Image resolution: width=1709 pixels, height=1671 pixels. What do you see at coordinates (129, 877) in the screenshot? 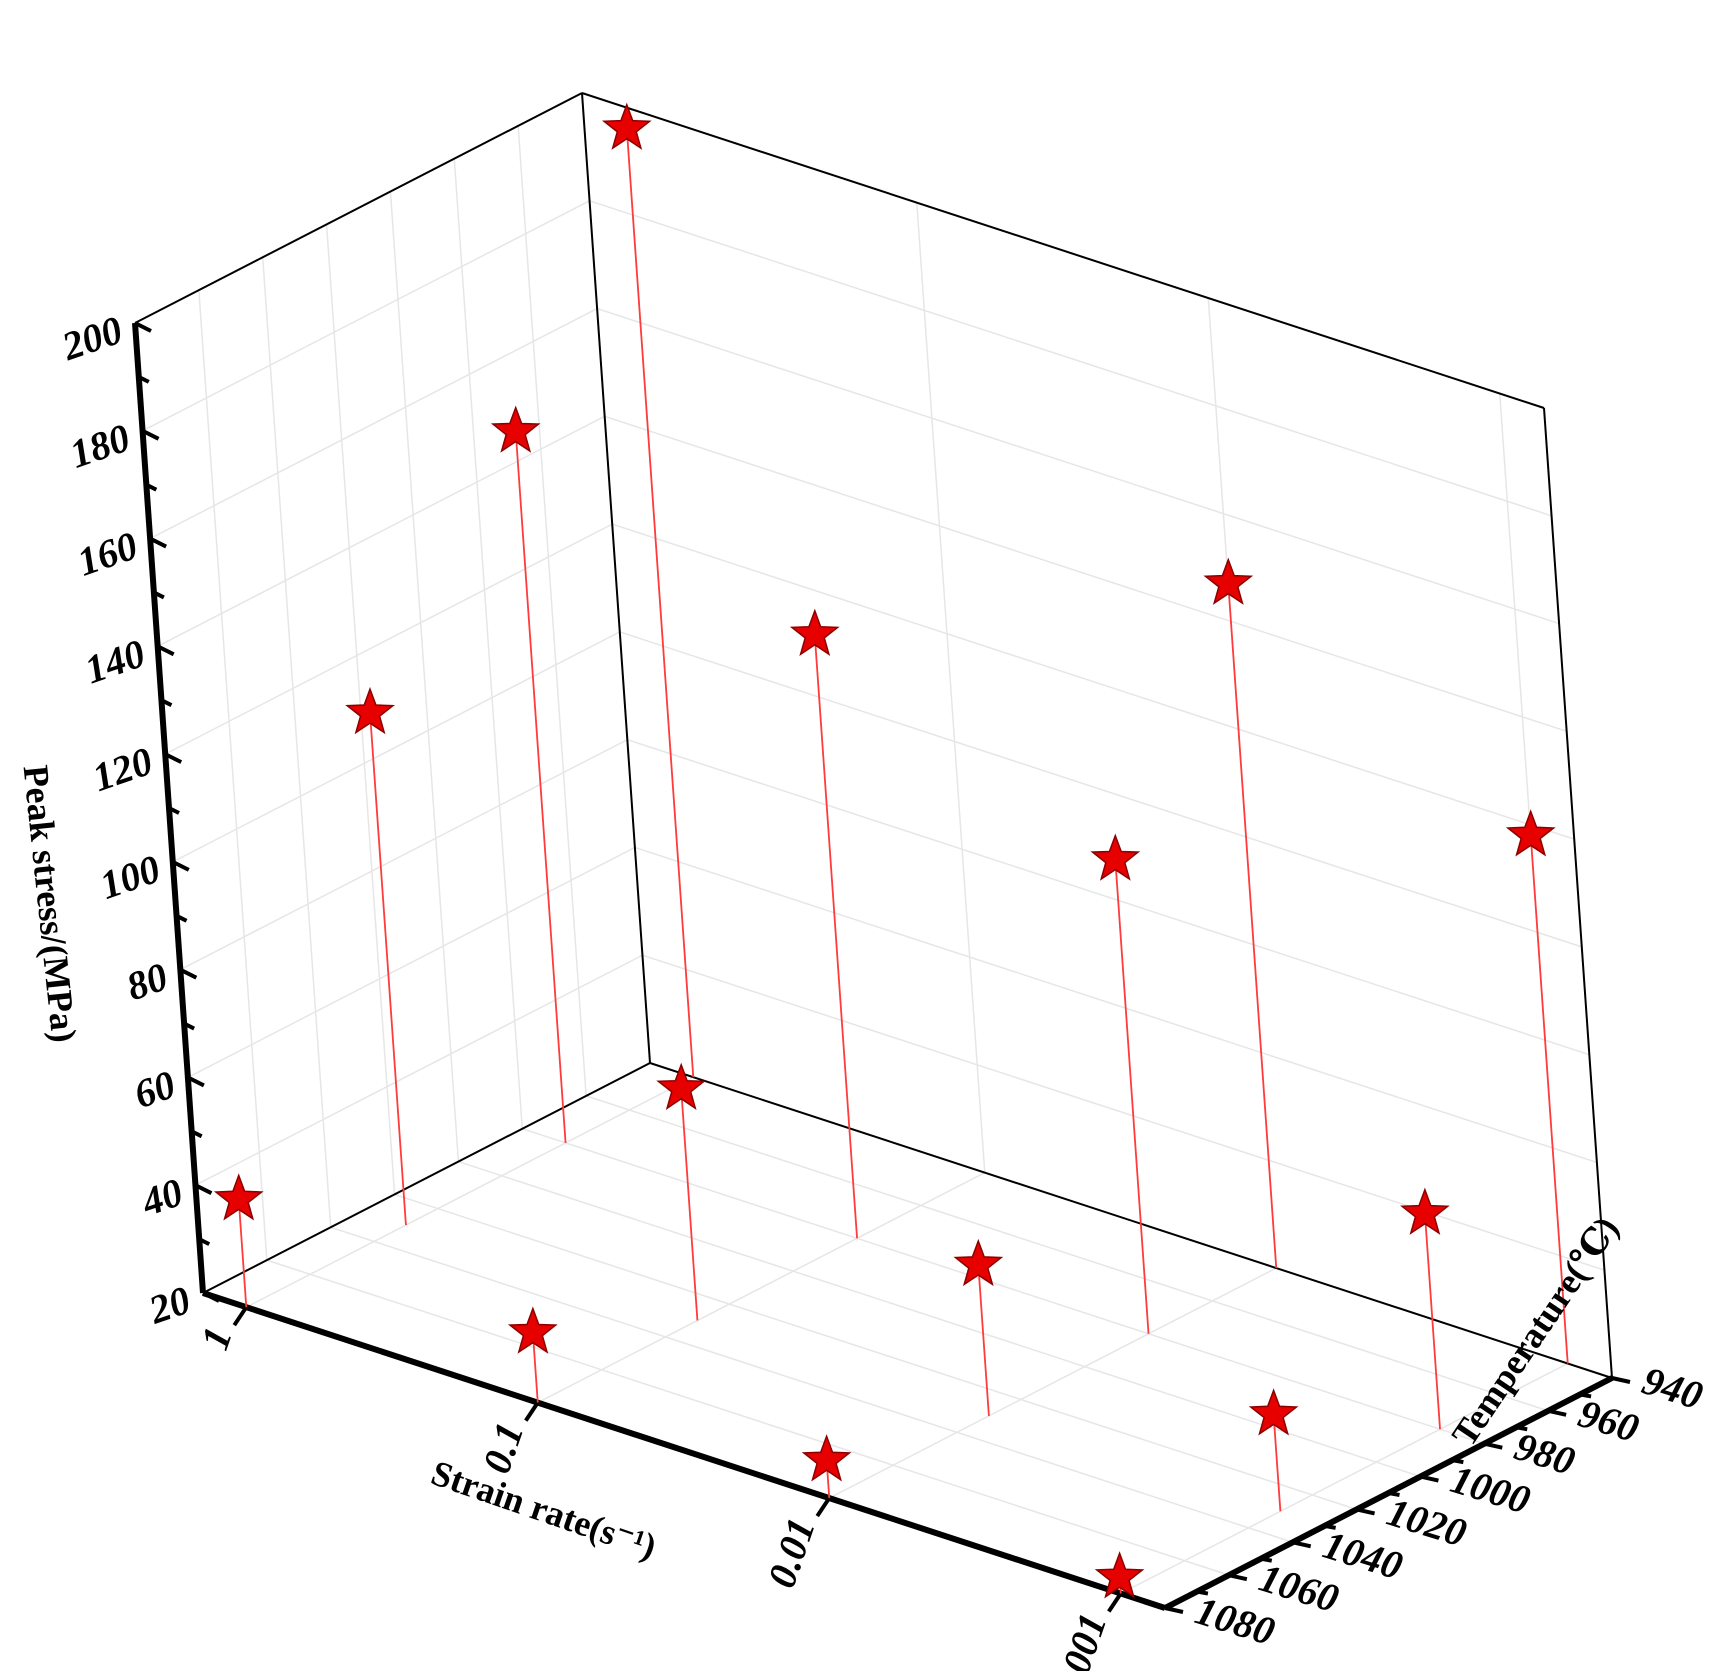
I see `z-tick-label: 100` at bounding box center [129, 877].